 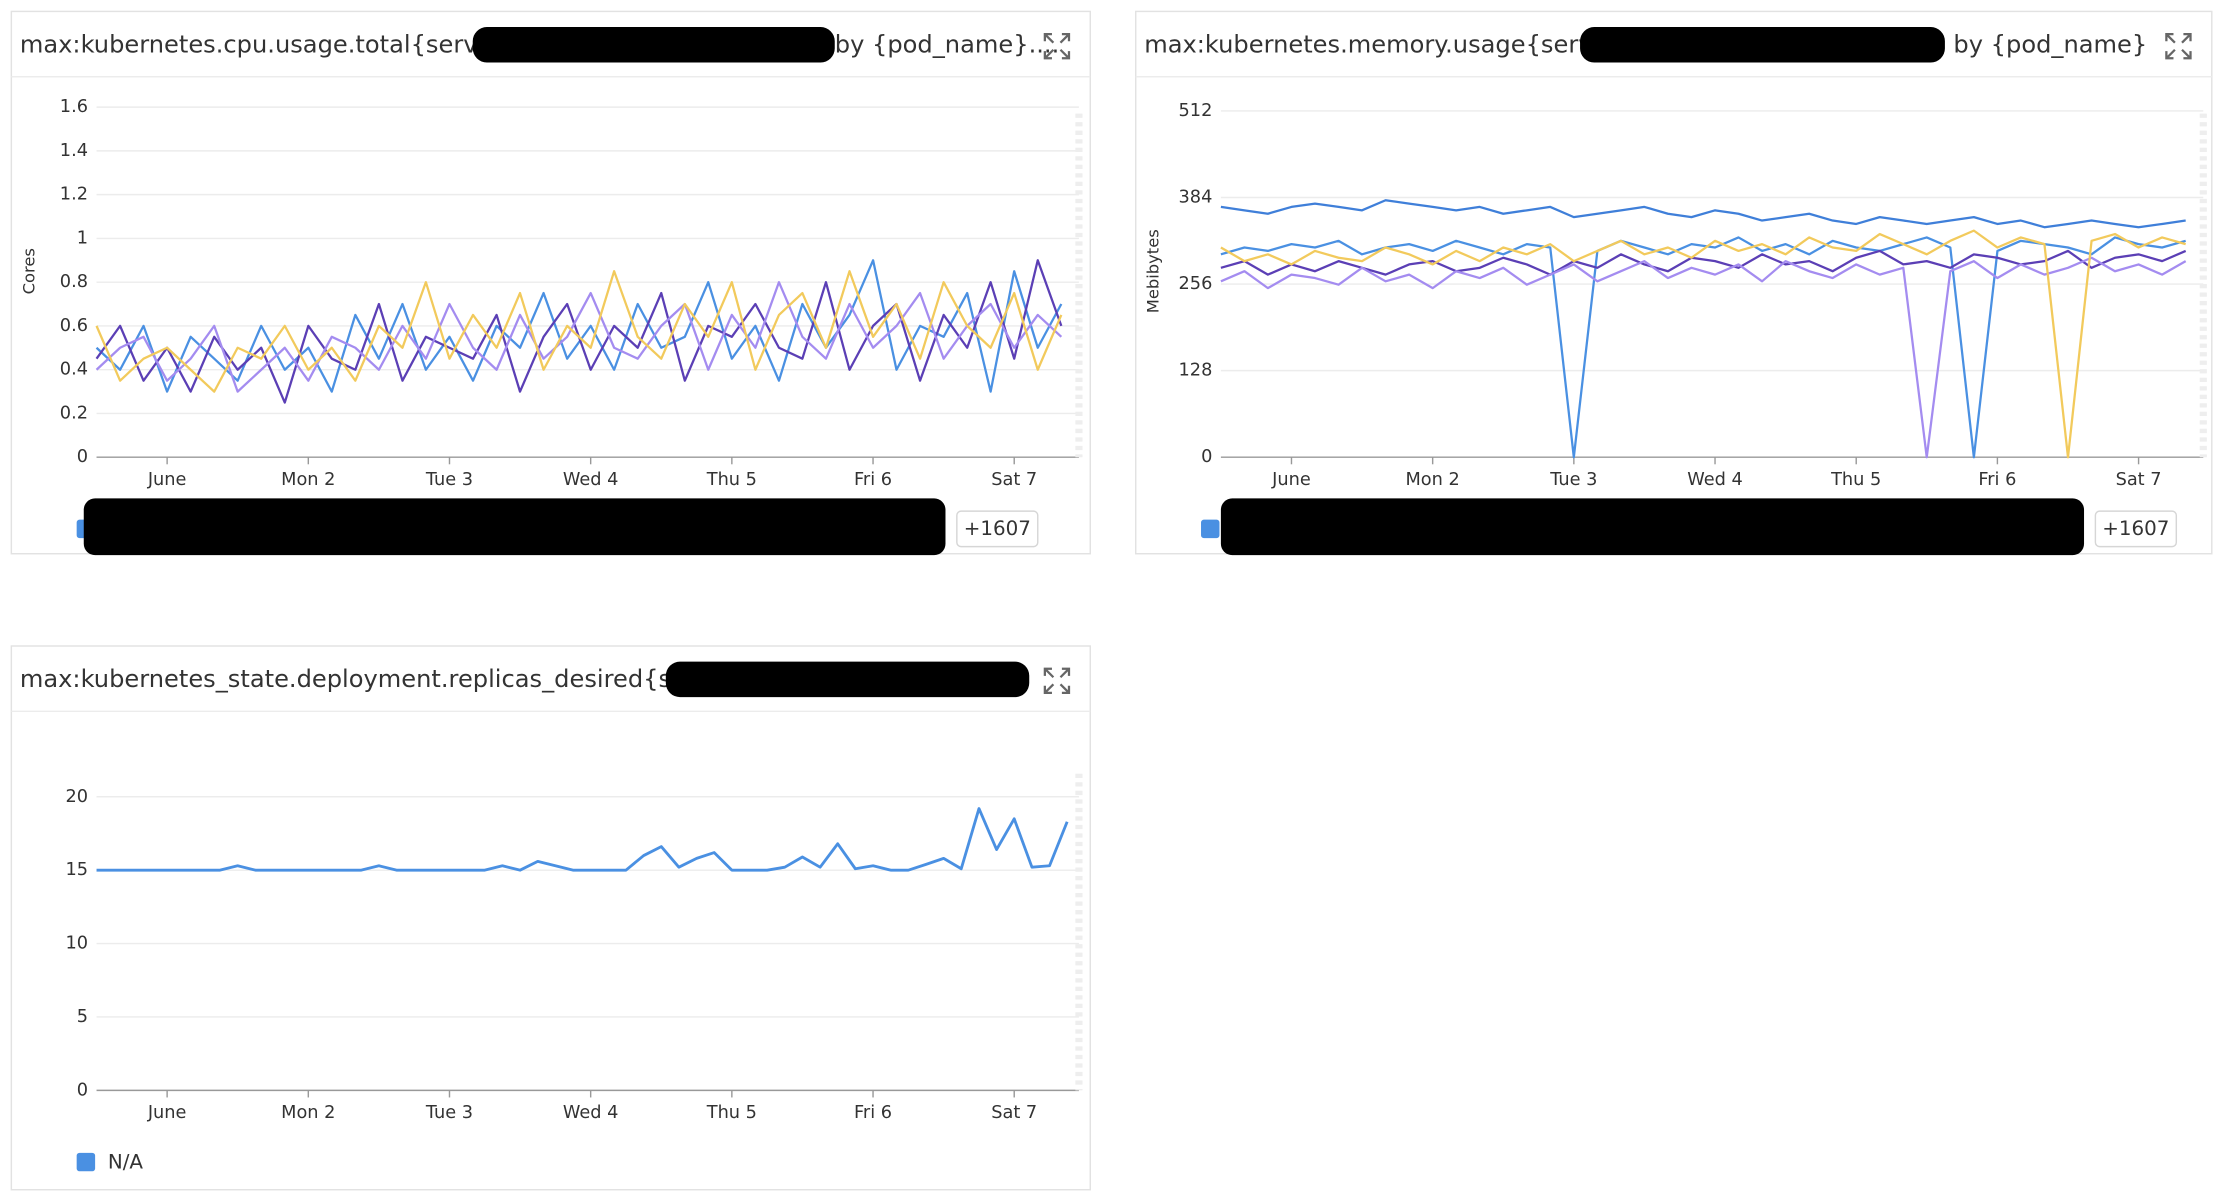 I want to click on y-tick-label: 15, so click(x=76, y=870).